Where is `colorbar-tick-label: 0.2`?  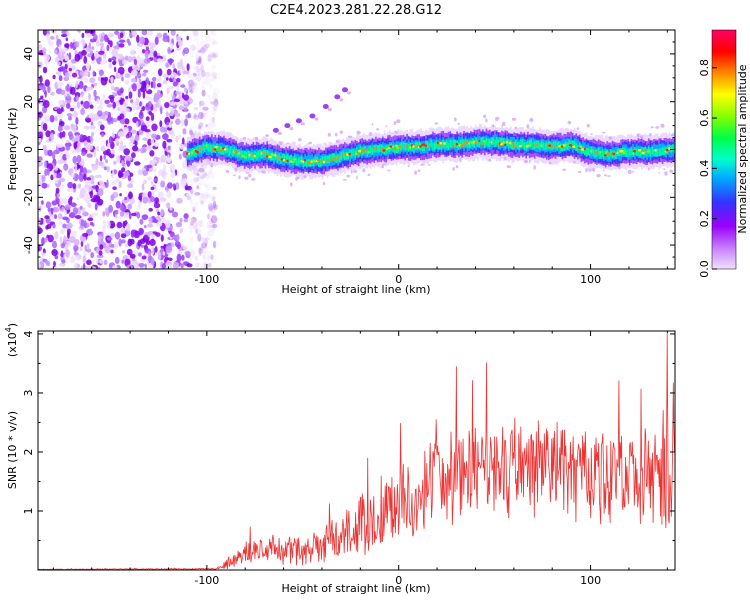
colorbar-tick-label: 0.2 is located at coordinates (704, 219).